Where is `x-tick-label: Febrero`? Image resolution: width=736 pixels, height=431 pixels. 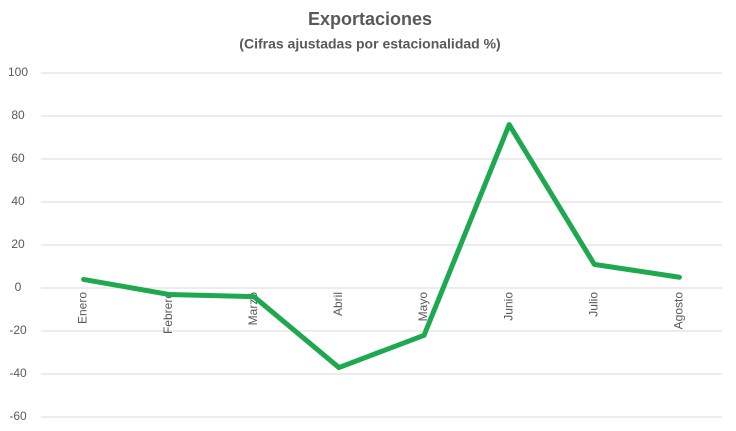 x-tick-label: Febrero is located at coordinates (168, 313).